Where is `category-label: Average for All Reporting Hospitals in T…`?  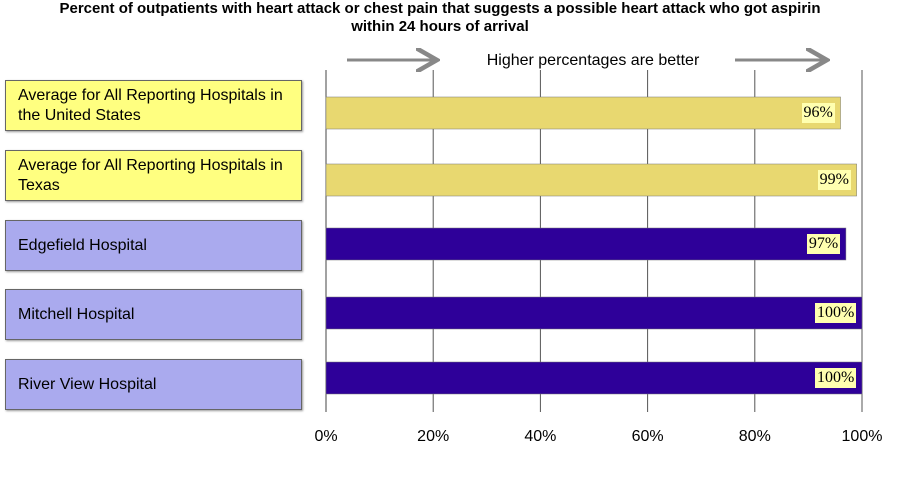 category-label: Average for All Reporting Hospitals in T… is located at coordinates (153, 175).